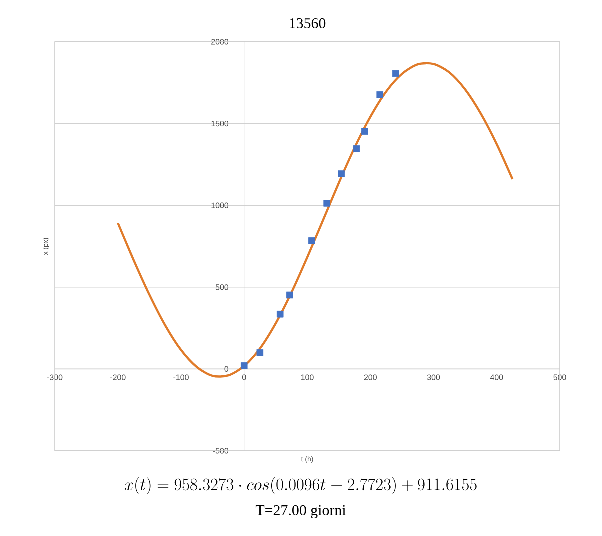 This screenshot has height=536, width=602. What do you see at coordinates (308, 23) in the screenshot?
I see `chart-title: 13560` at bounding box center [308, 23].